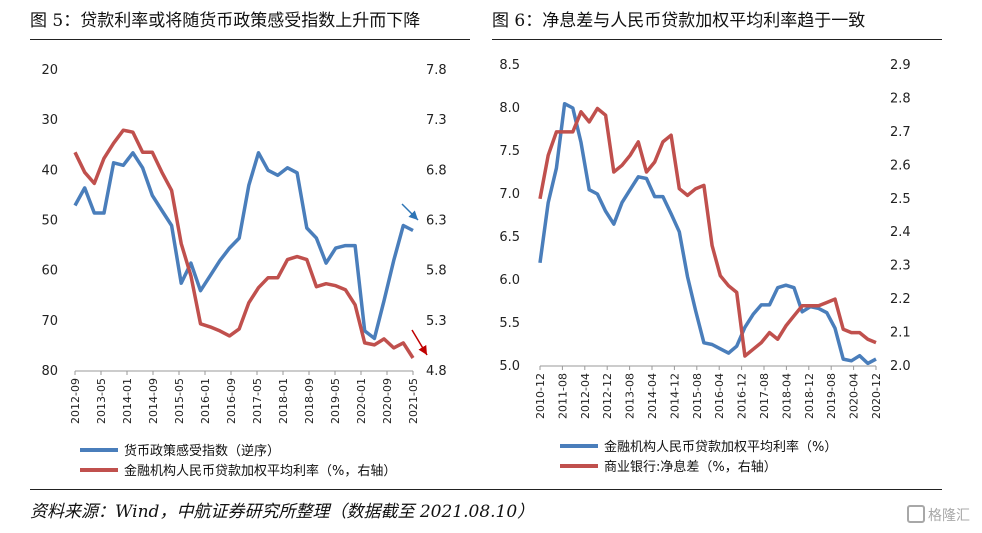  I want to click on watermark: 格隆汇, so click(938, 515).